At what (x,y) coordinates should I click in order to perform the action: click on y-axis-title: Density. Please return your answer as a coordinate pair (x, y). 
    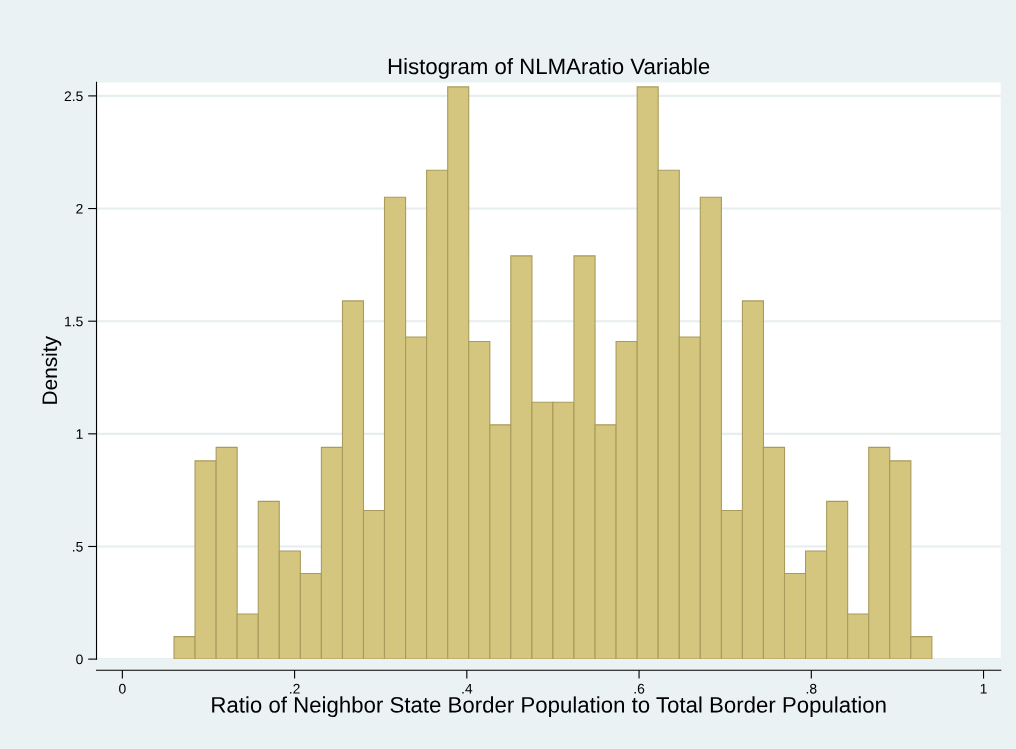
    Looking at the image, I should click on (51, 370).